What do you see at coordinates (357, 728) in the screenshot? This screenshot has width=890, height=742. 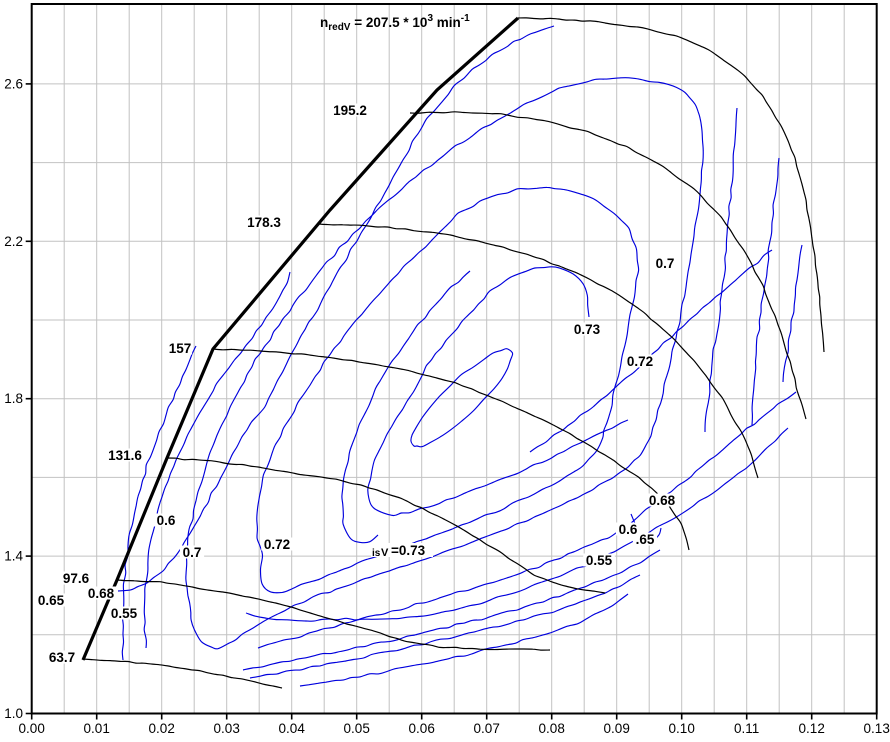 I see `svg-text: 0.05` at bounding box center [357, 728].